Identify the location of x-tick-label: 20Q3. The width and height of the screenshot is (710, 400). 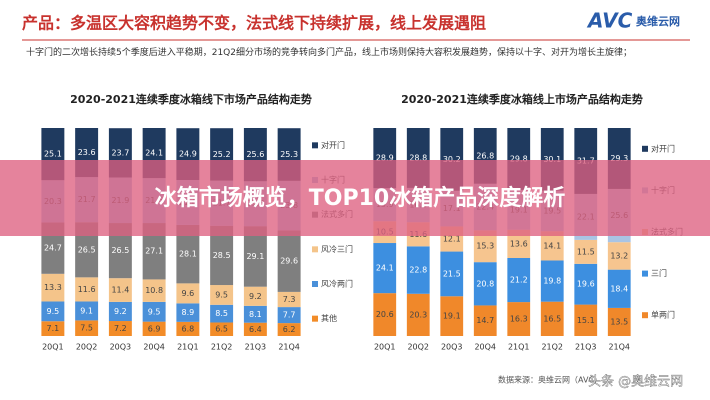
(121, 347).